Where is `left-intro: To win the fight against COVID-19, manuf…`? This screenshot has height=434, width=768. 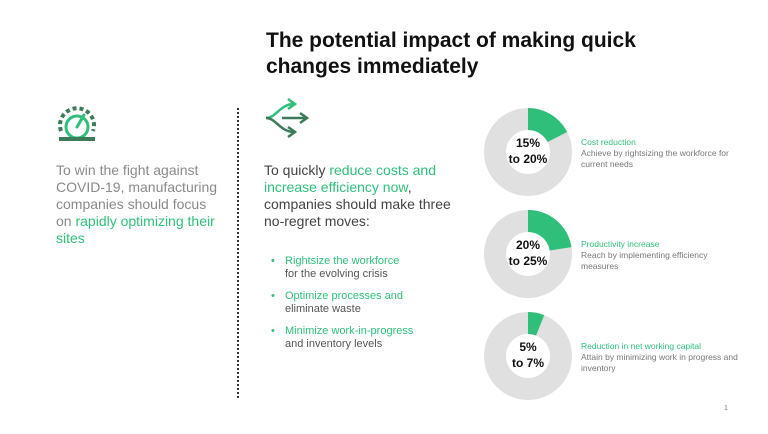 left-intro: To win the fight against COVID-19, manuf… is located at coordinates (137, 195).